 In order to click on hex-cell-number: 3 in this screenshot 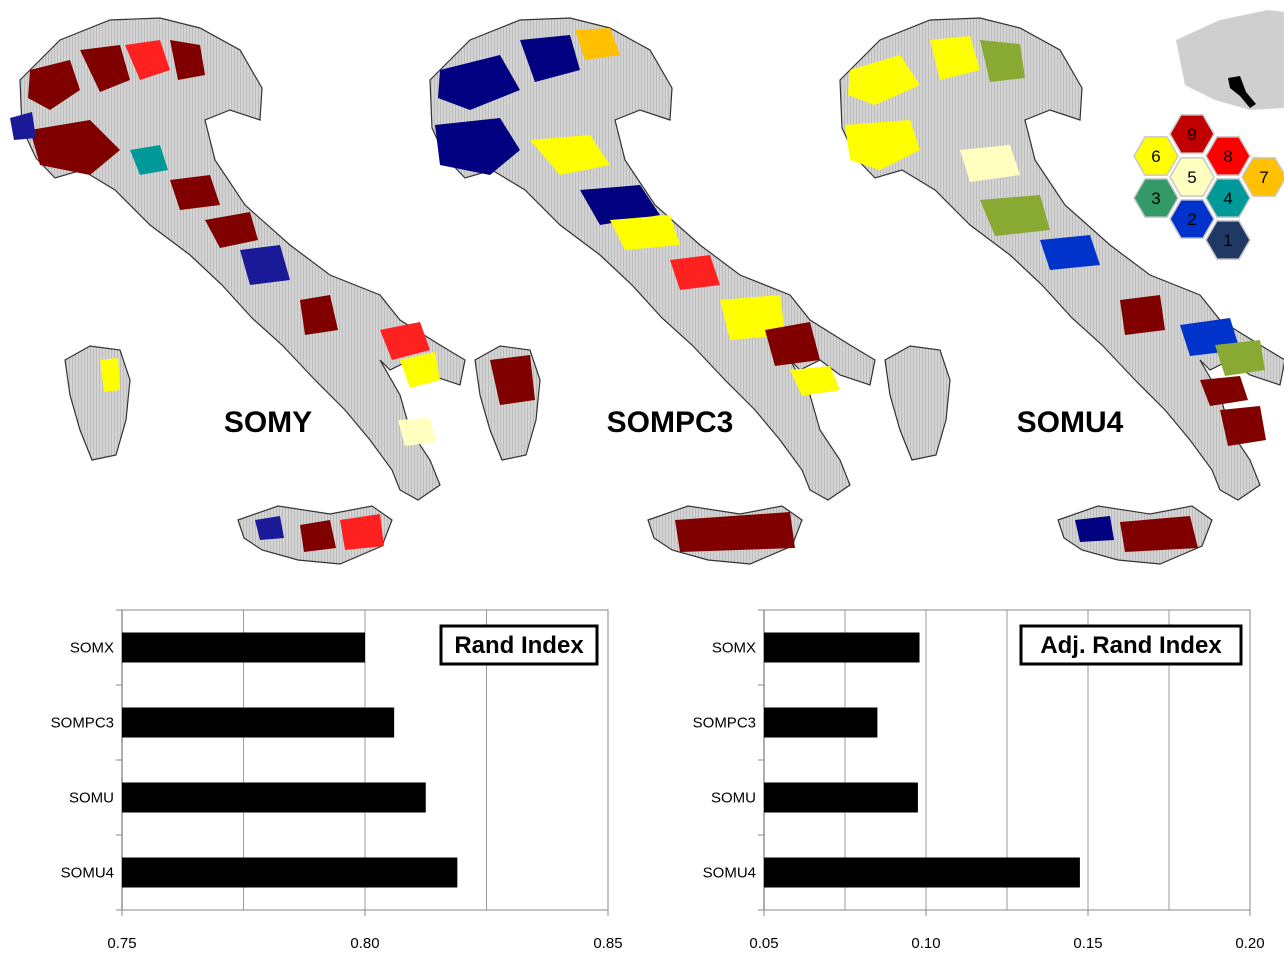, I will do `click(1155, 198)`.